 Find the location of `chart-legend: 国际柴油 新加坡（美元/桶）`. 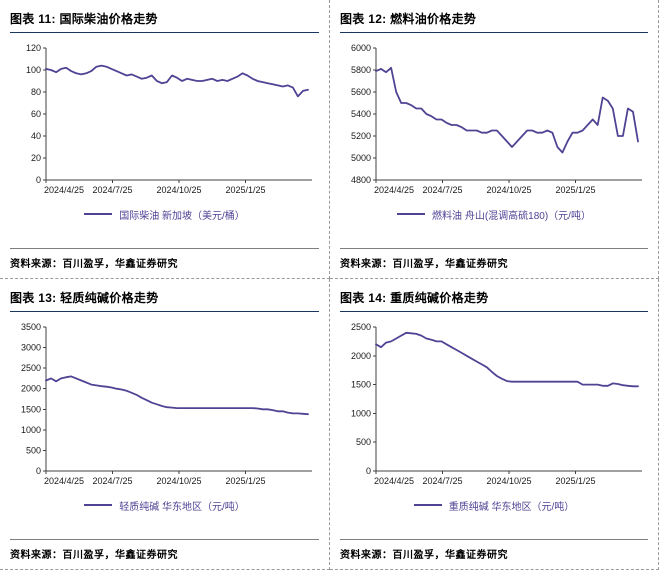

chart-legend: 国际柴油 新加坡（美元/桶） is located at coordinates (164, 214).